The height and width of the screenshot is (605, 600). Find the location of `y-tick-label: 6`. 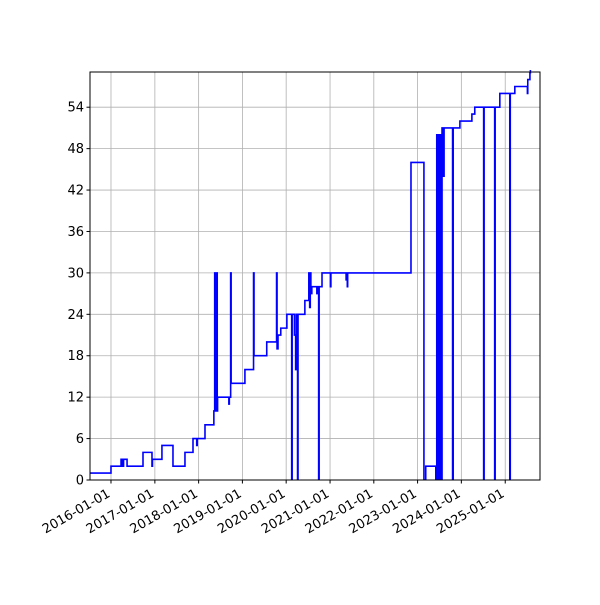

y-tick-label: 6 is located at coordinates (80, 439).